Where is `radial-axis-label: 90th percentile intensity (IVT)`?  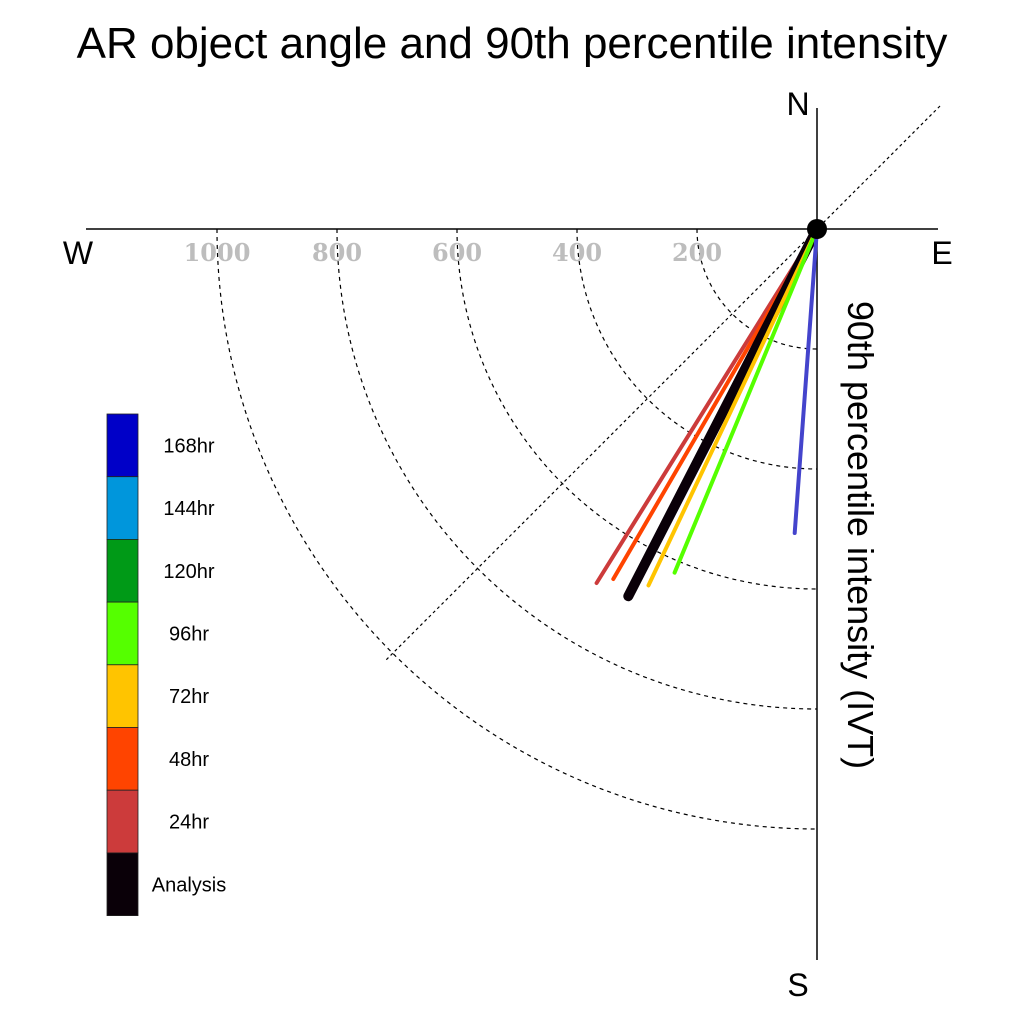 radial-axis-label: 90th percentile intensity (IVT) is located at coordinates (860, 535).